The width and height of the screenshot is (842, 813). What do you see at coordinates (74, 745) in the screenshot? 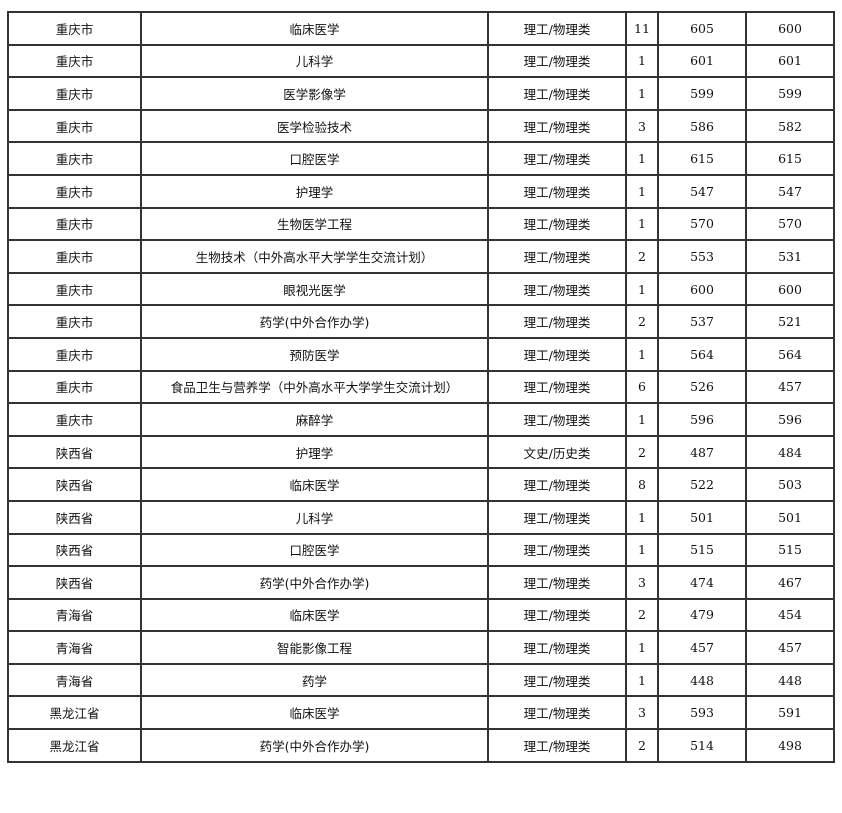
I see `province-cell: 黑龙江省` at bounding box center [74, 745].